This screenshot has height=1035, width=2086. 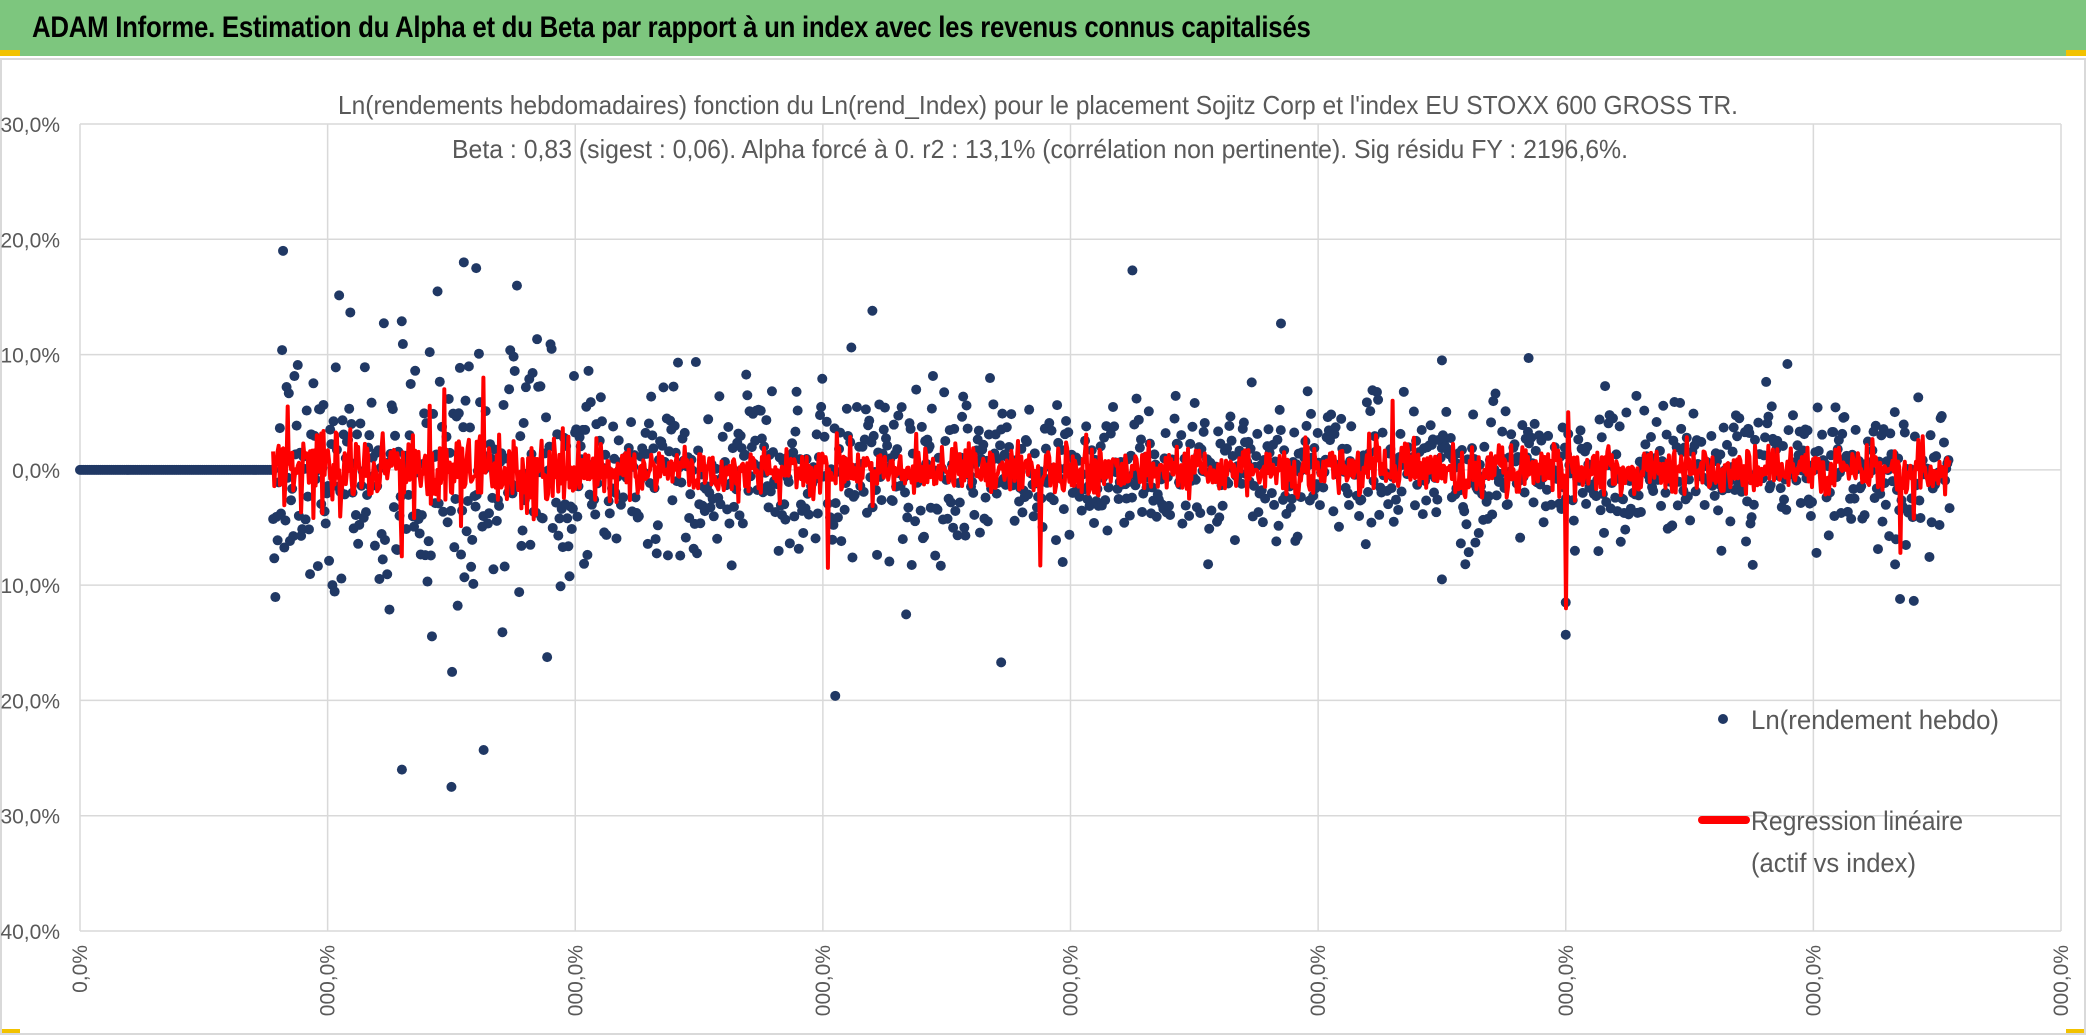 I want to click on x-tick-label: 000,0%, so click(x=1071, y=980).